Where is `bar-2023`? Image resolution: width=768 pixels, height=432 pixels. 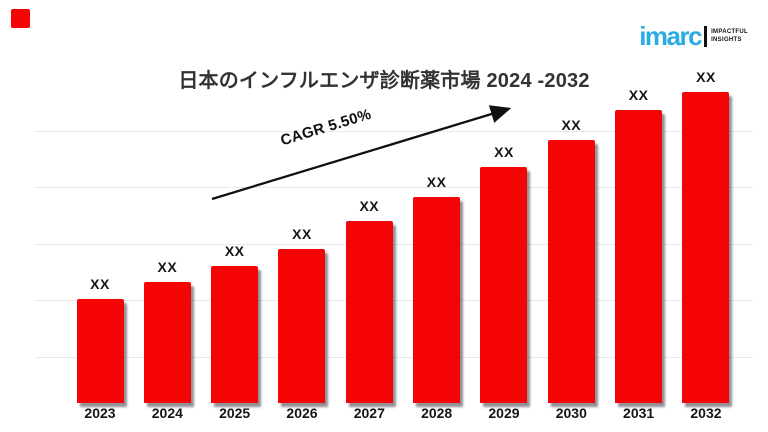
bar-2023 is located at coordinates (100, 350).